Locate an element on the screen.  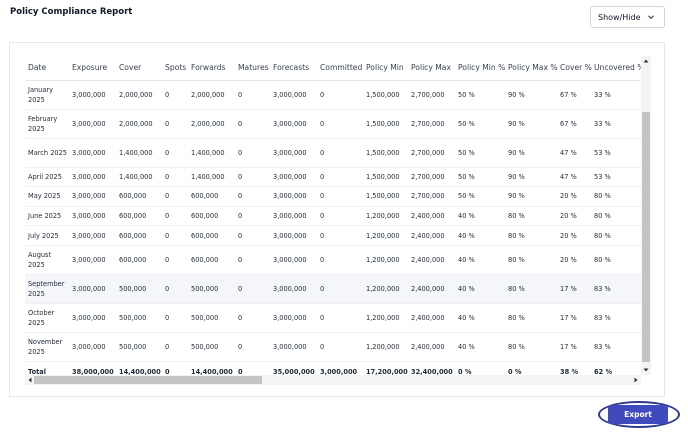
vertical-scrollbar is located at coordinates (646, 215).